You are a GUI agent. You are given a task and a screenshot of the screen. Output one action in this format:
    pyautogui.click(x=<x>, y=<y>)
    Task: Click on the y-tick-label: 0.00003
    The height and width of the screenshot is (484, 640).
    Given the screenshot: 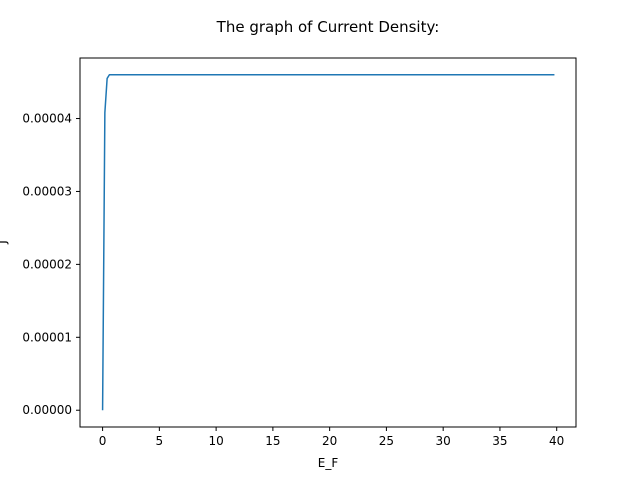 What is the action you would take?
    pyautogui.click(x=47, y=191)
    